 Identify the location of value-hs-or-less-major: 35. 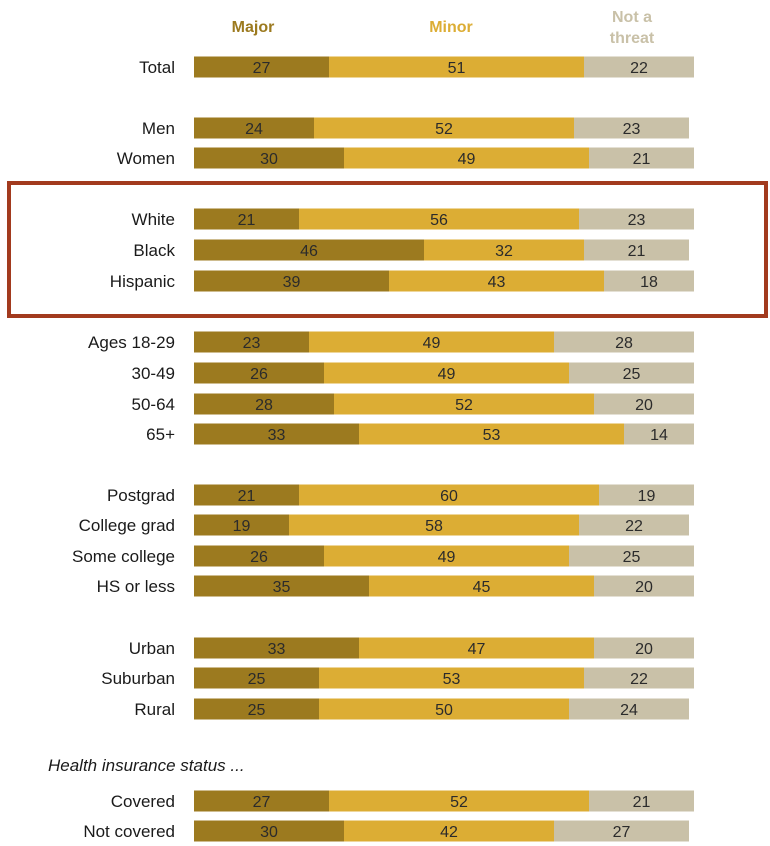
(282, 587).